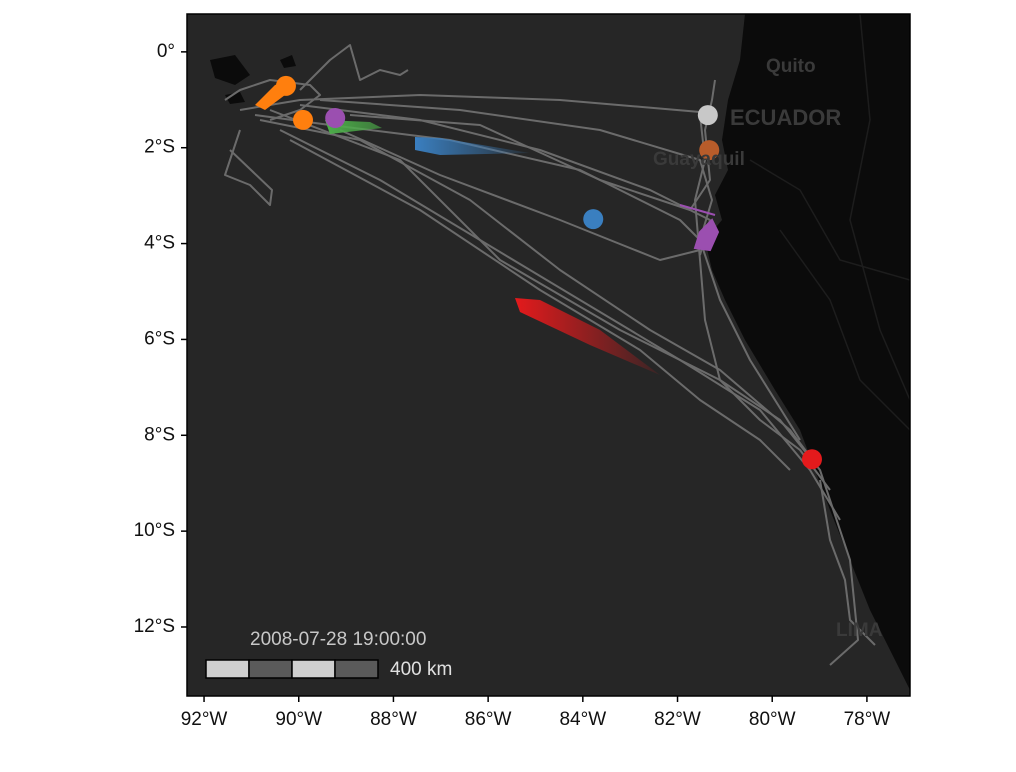  I want to click on scale-label: 400 km, so click(421, 669).